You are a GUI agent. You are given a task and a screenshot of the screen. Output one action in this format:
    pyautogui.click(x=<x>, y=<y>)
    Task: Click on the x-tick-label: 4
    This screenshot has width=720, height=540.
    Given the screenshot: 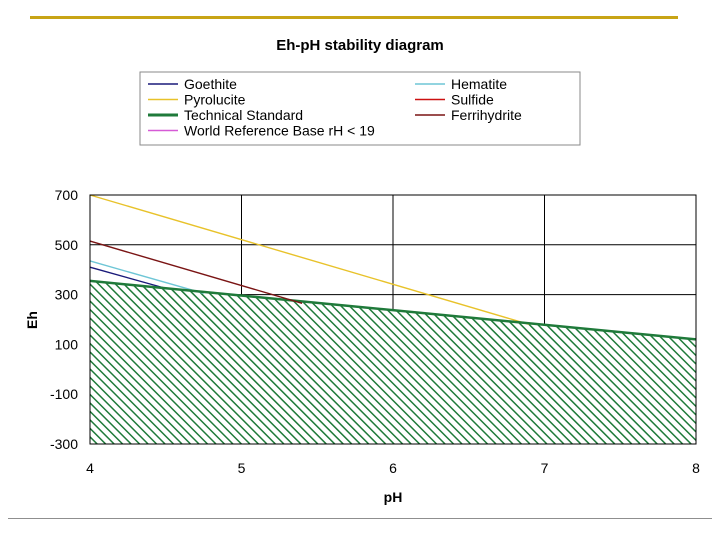 What is the action you would take?
    pyautogui.click(x=90, y=468)
    